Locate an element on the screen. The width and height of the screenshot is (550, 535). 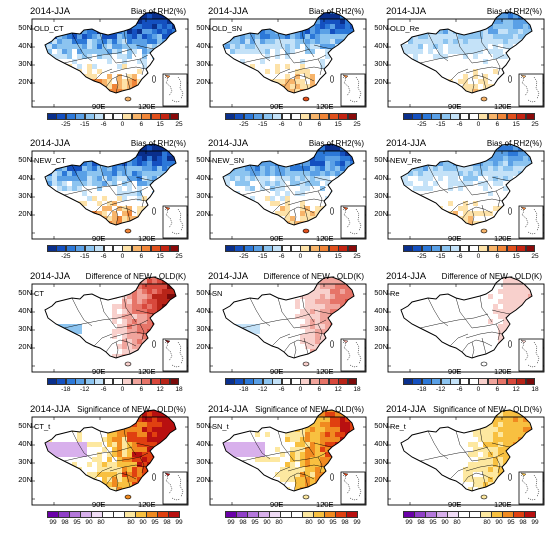
colorbar: 99 98 95 90 80 80 90 95 98 99 is located at coordinates (471, 520).